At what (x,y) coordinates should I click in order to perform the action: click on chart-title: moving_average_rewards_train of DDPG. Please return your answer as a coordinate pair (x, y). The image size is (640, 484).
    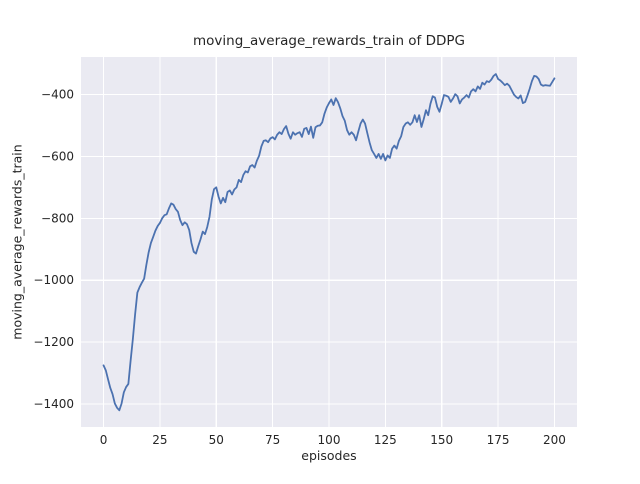
    Looking at the image, I should click on (329, 41).